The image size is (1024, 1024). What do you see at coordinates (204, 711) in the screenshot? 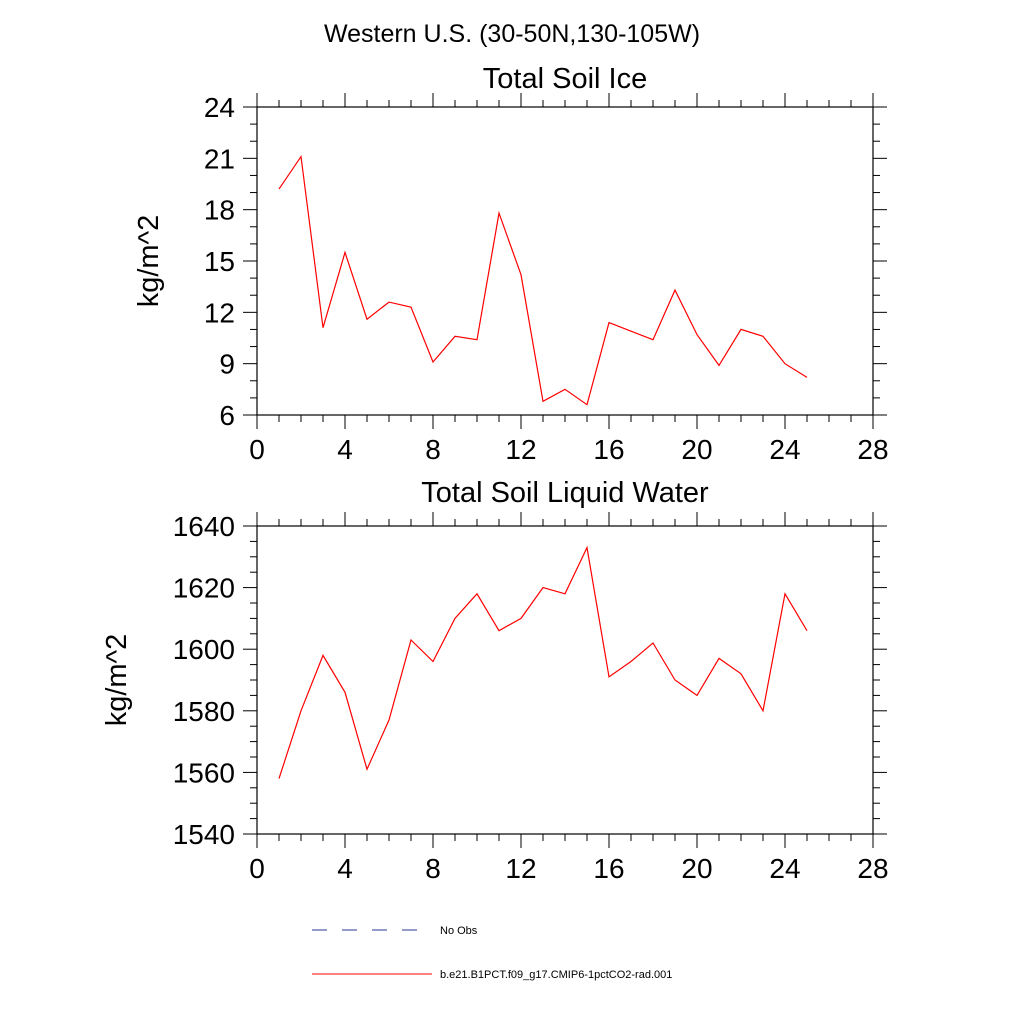
I see `y-tick-label: 1580` at bounding box center [204, 711].